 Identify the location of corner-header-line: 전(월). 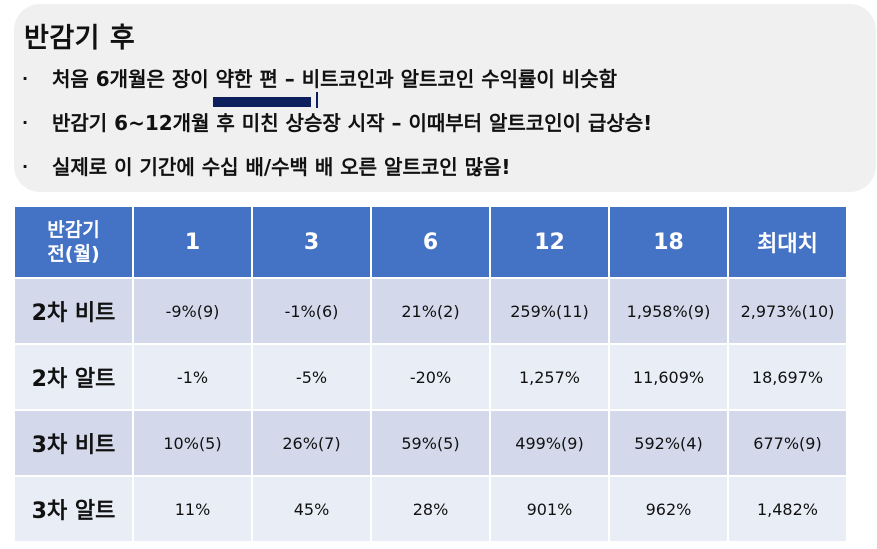
(73, 254).